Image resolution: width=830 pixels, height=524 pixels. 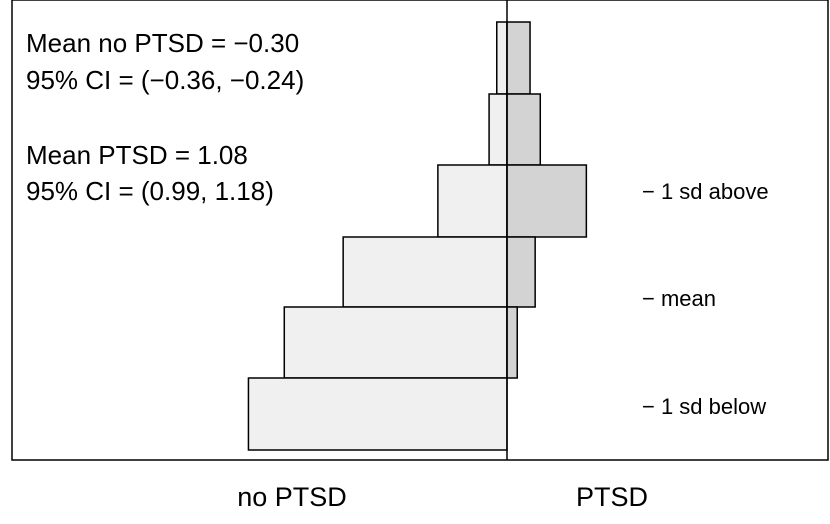 I want to click on annotation-mean-no-ptsd: Mean no PTSD = −0.30, so click(x=162, y=43).